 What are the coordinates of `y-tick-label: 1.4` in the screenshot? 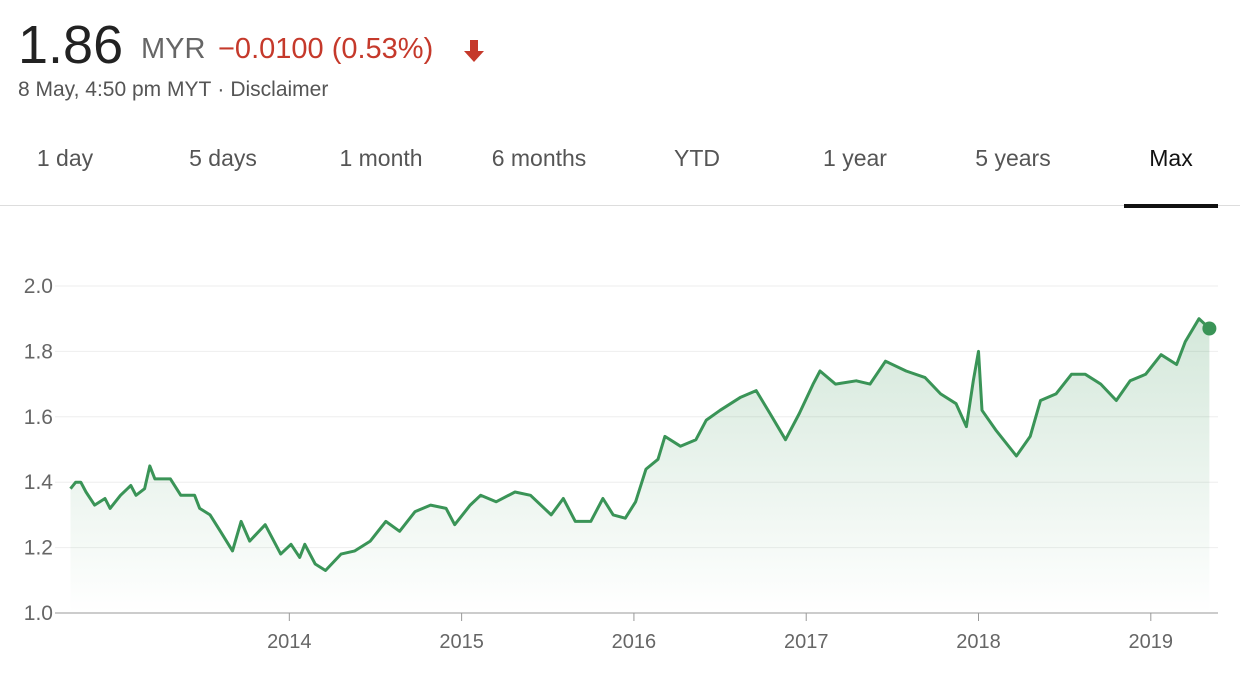 It's located at (39, 482).